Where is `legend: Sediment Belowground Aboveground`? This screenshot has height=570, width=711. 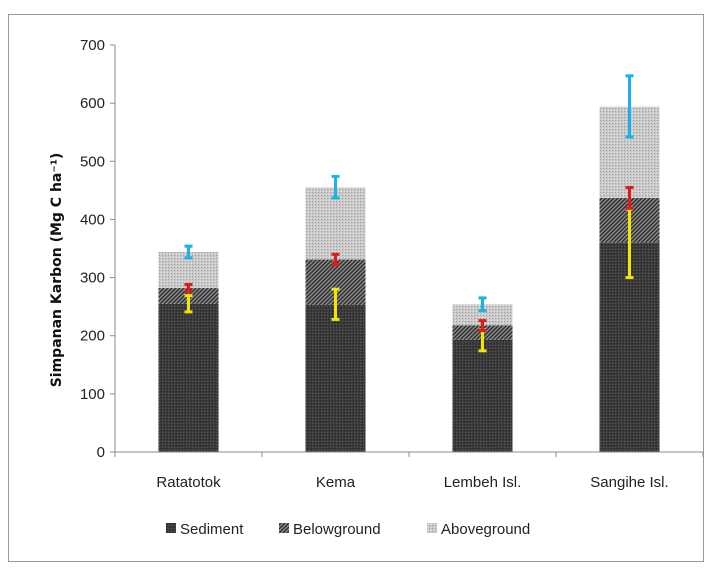 legend: Sediment Belowground Aboveground is located at coordinates (348, 529).